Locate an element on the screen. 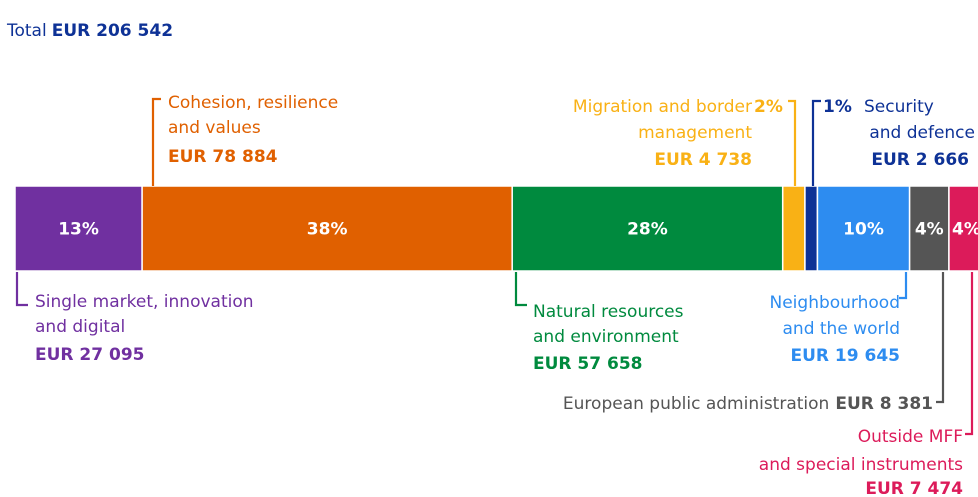 The height and width of the screenshot is (497, 978). category-text: and environment is located at coordinates (606, 337).